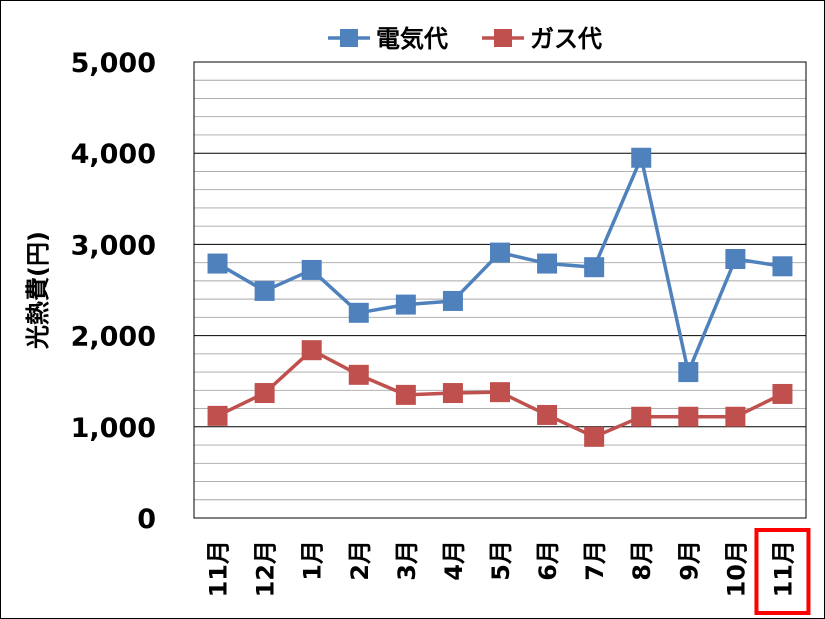 This screenshot has height=619, width=825. I want to click on x-axis-ticks: 11月 12月 1月 2月 3月 4月 5月 6月 7月 8月 9月 10月 11月, so click(501, 568).